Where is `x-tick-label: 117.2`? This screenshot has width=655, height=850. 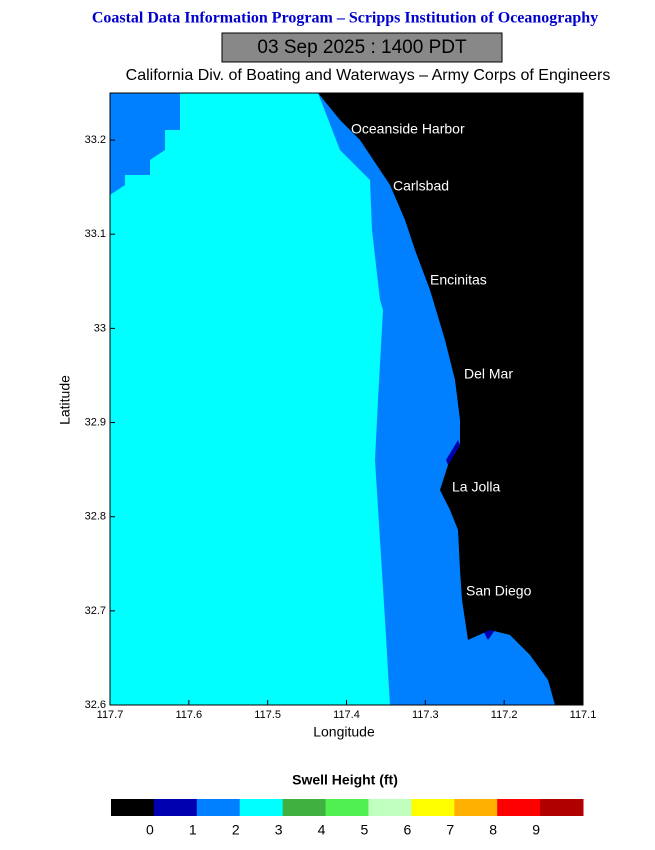
x-tick-label: 117.2 is located at coordinates (504, 715).